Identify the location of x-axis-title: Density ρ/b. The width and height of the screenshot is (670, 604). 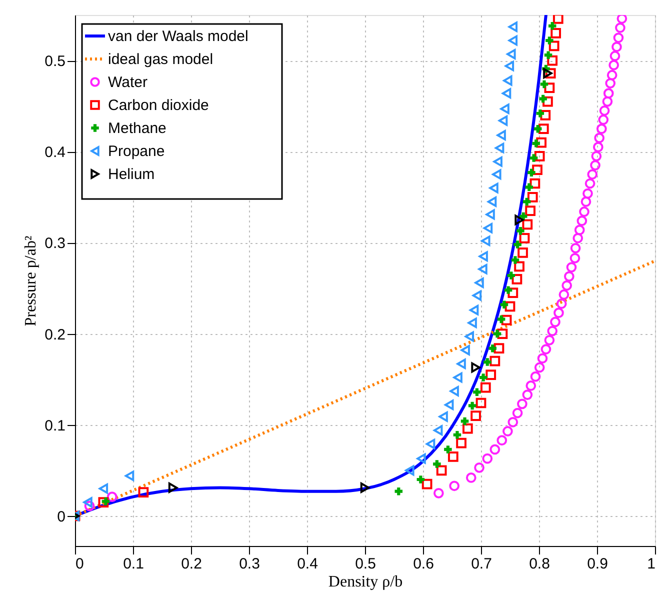
(365, 582).